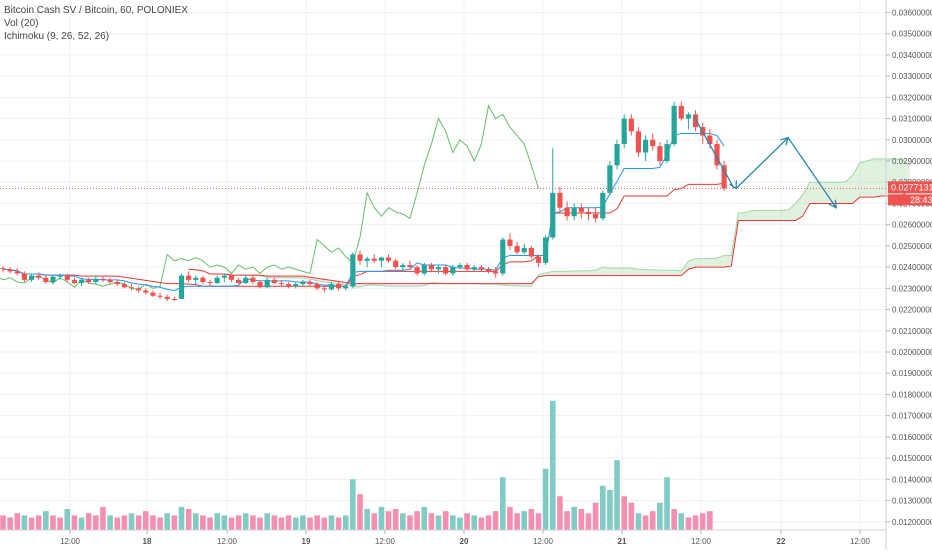  Describe the element at coordinates (912, 352) in the screenshot. I see `price-tick-label: 0.02000000` at that location.